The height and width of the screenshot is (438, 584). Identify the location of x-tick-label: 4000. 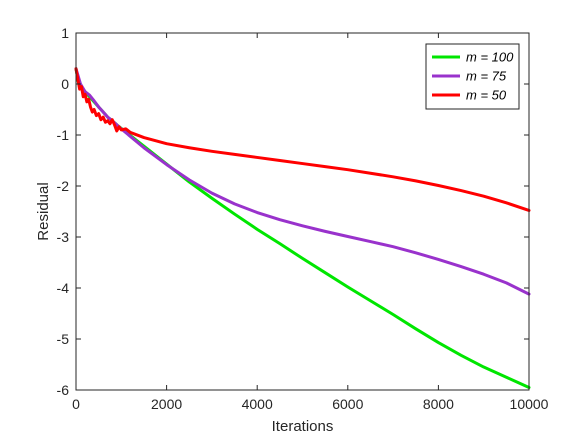
(257, 404).